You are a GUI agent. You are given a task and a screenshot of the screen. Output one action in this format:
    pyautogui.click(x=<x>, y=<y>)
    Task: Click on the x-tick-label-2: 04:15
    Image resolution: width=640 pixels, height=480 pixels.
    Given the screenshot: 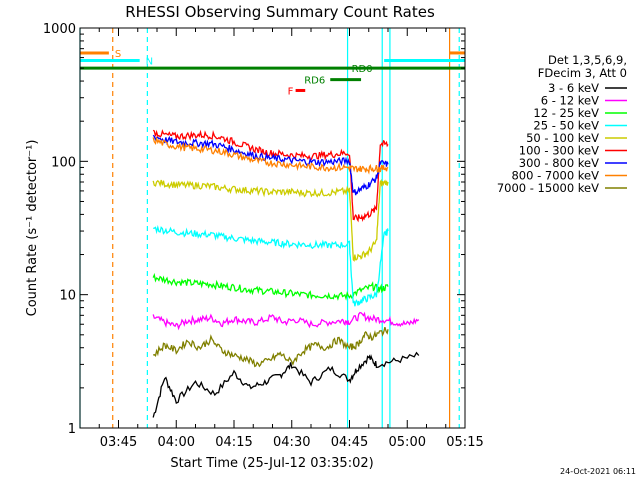 What is the action you would take?
    pyautogui.click(x=233, y=442)
    